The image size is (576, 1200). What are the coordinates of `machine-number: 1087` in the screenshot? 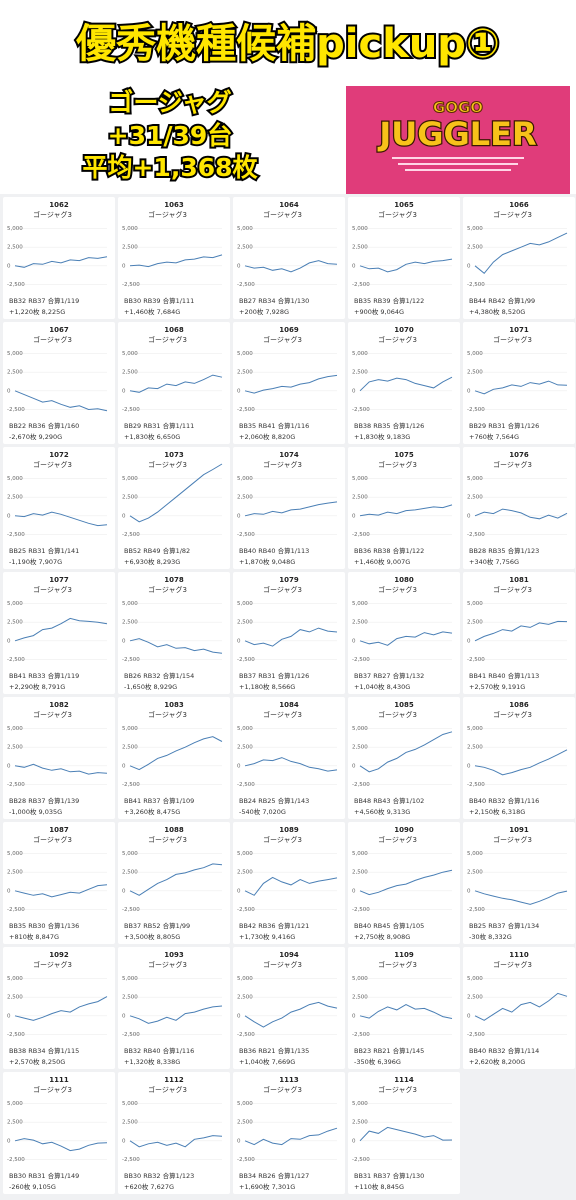 It's located at (59, 830).